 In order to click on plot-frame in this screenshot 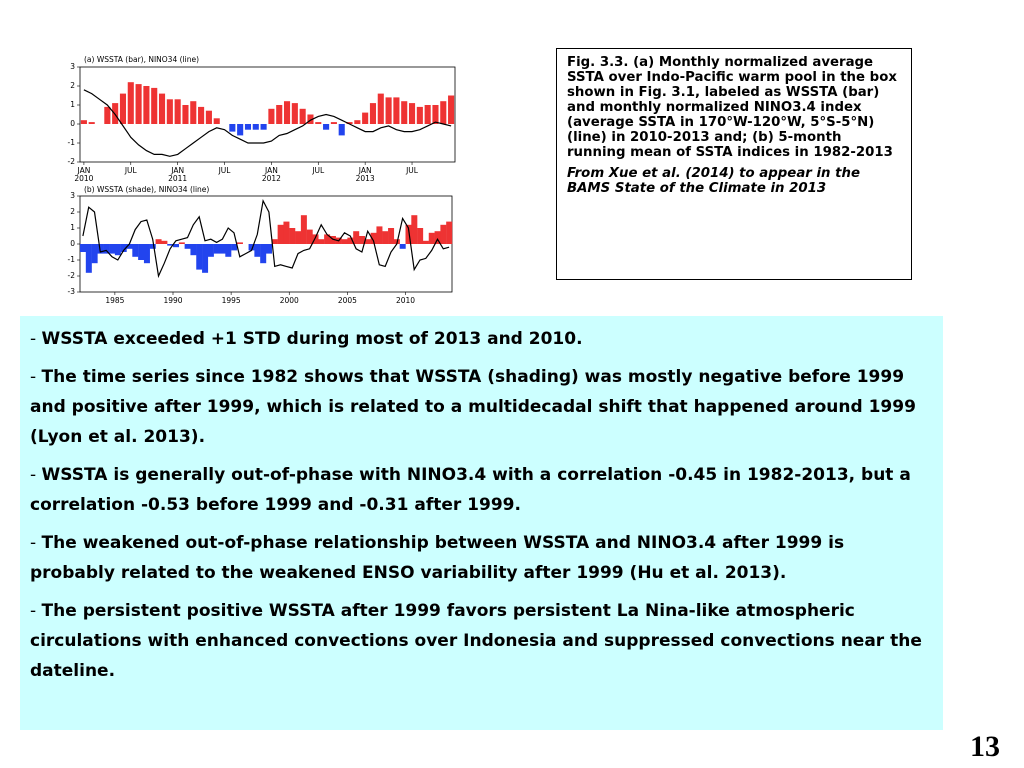, I will do `click(267, 114)`.